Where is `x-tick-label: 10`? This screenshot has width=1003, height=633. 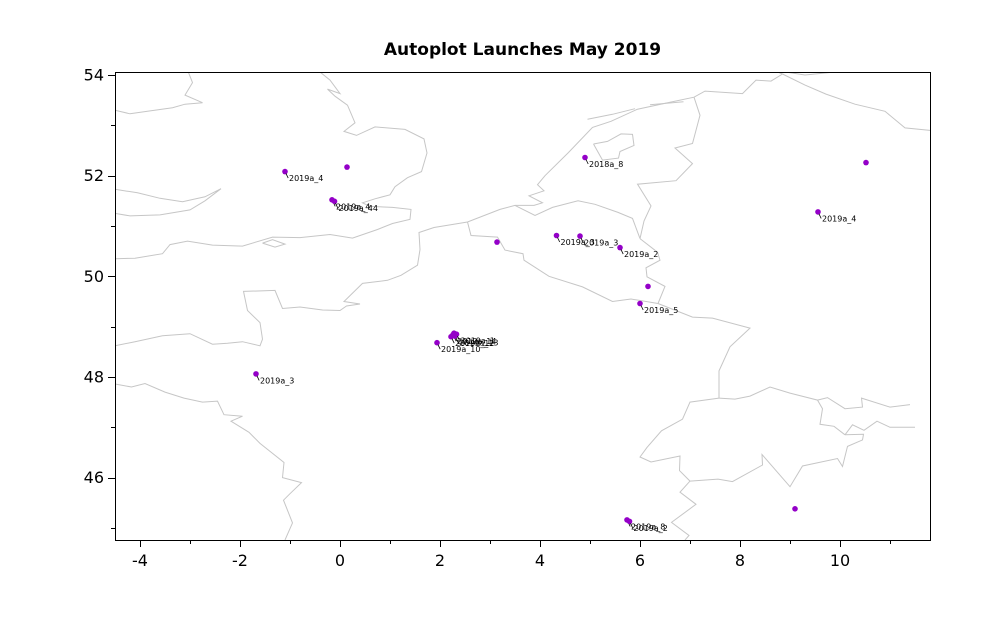 x-tick-label: 10 is located at coordinates (840, 560).